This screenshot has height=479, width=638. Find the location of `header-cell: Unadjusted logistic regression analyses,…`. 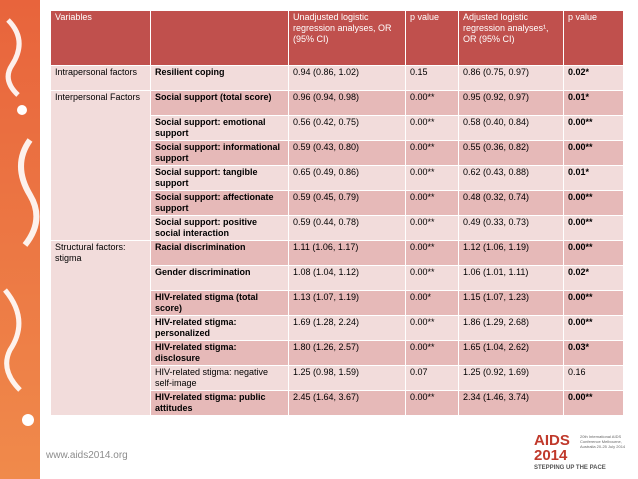

header-cell: Unadjusted logistic regression analyses,… is located at coordinates (347, 38).